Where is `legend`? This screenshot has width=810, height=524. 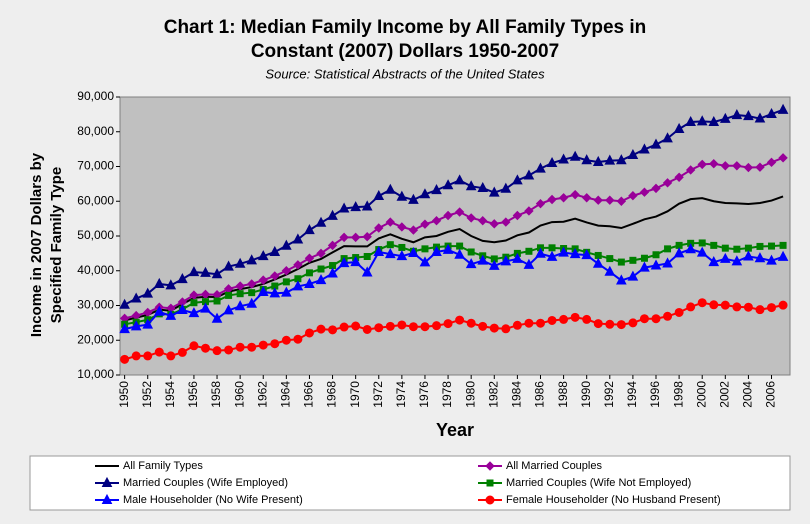 legend is located at coordinates (410, 483).